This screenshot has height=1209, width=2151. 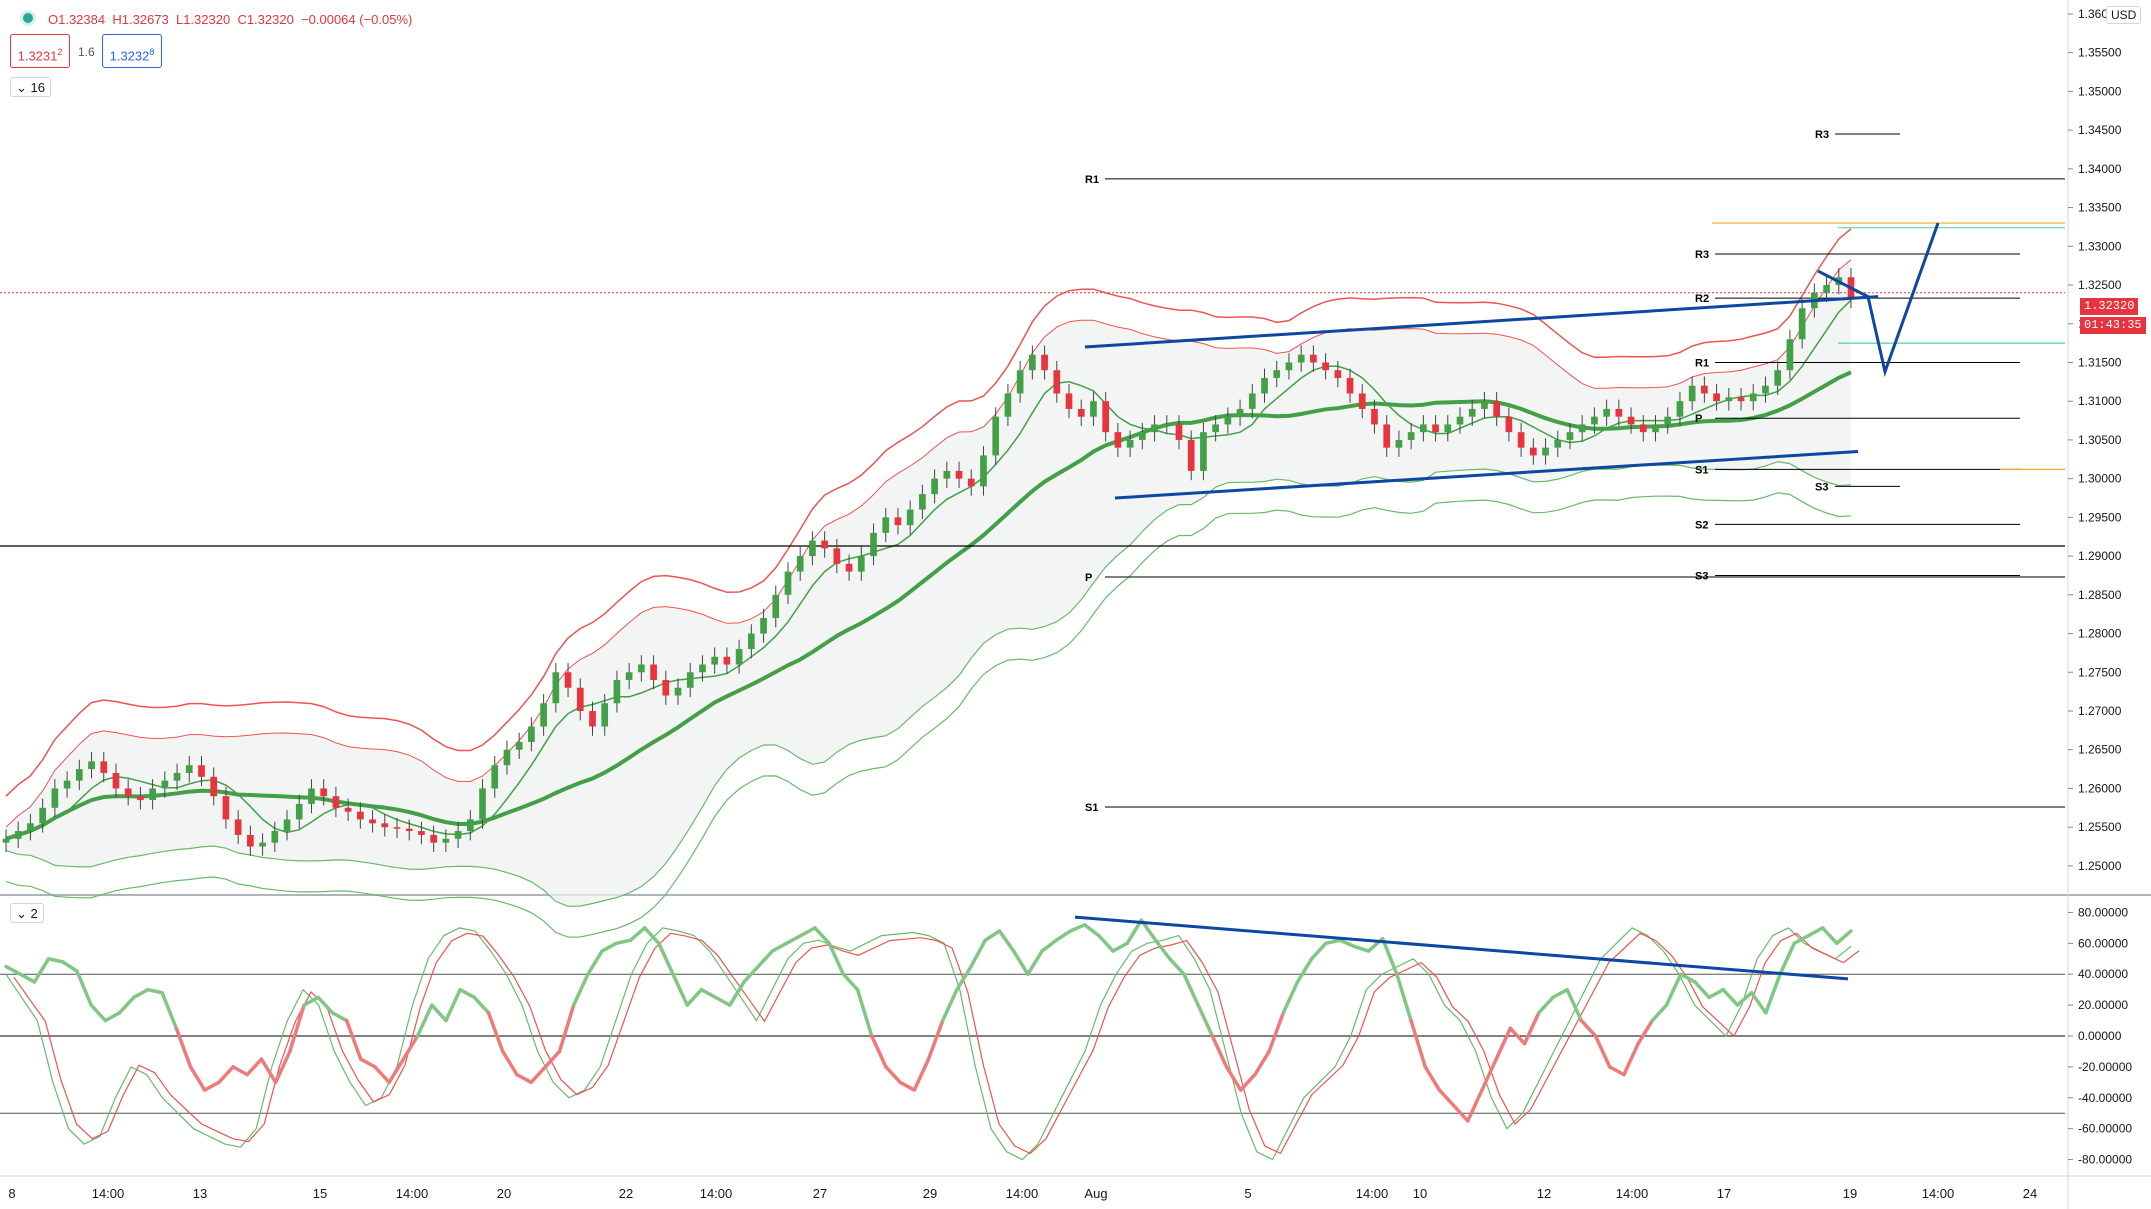 I want to click on buy-button: 1.32328, so click(x=132, y=51).